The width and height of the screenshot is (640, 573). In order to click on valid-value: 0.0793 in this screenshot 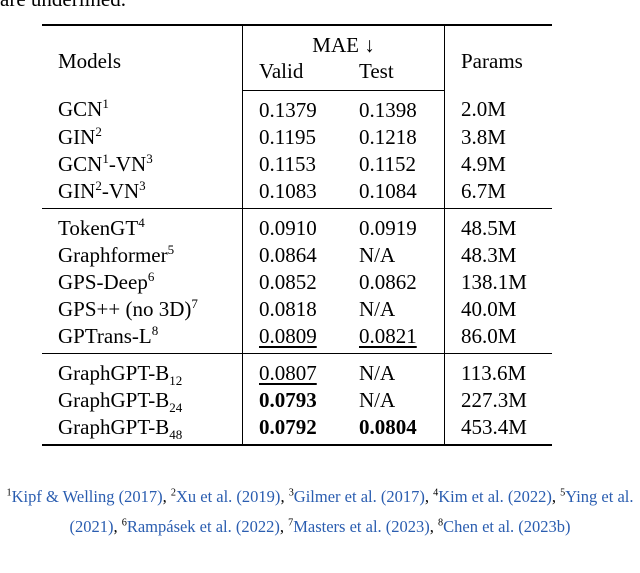, I will do `click(288, 399)`.